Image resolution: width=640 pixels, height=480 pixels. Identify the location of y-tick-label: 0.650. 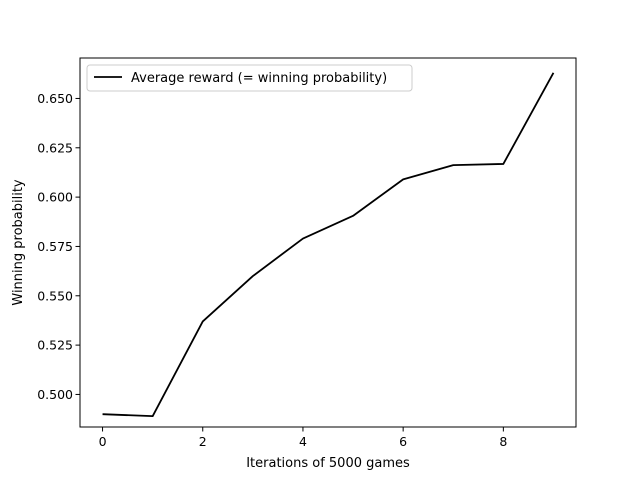
(55, 98).